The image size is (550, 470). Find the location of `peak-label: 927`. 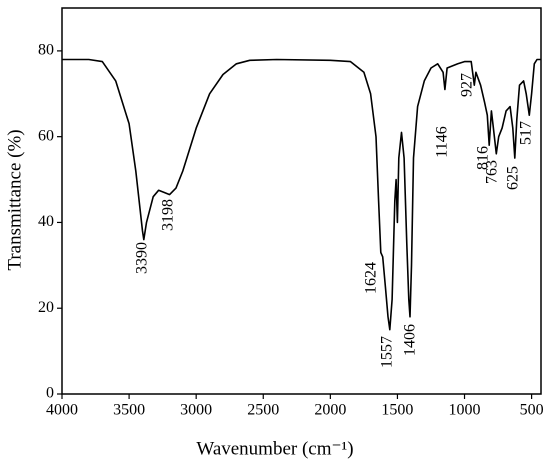

peak-label: 927 is located at coordinates (467, 85).